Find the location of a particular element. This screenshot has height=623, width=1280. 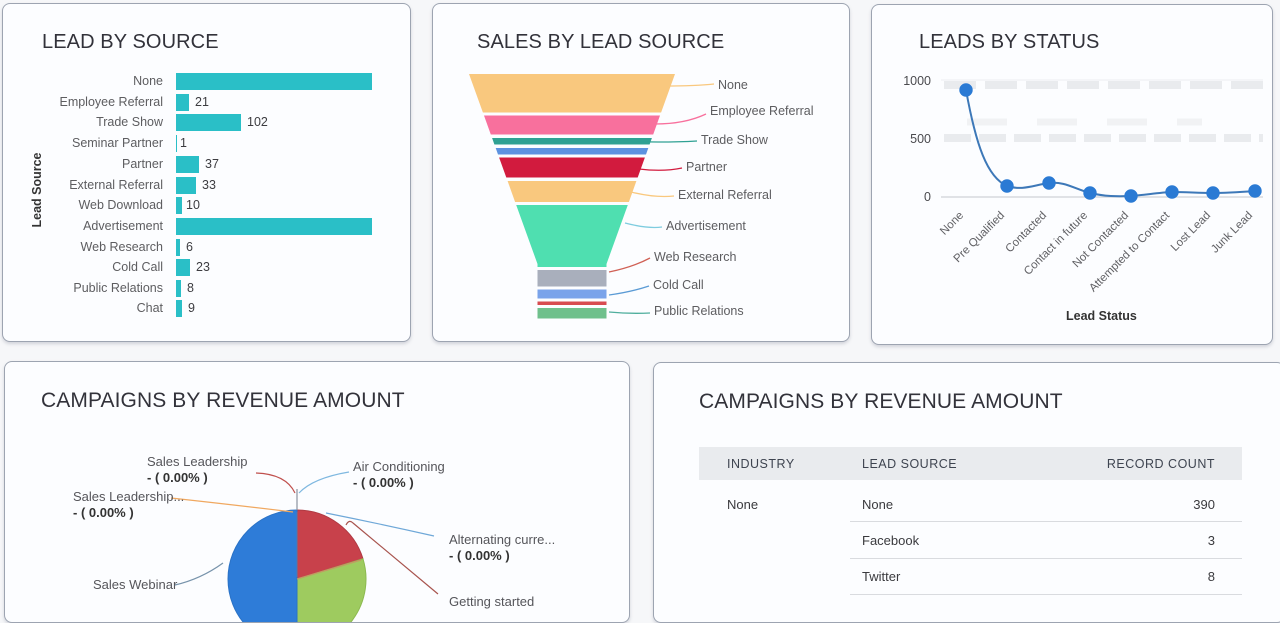

svg-text: 1000 is located at coordinates (917, 81).